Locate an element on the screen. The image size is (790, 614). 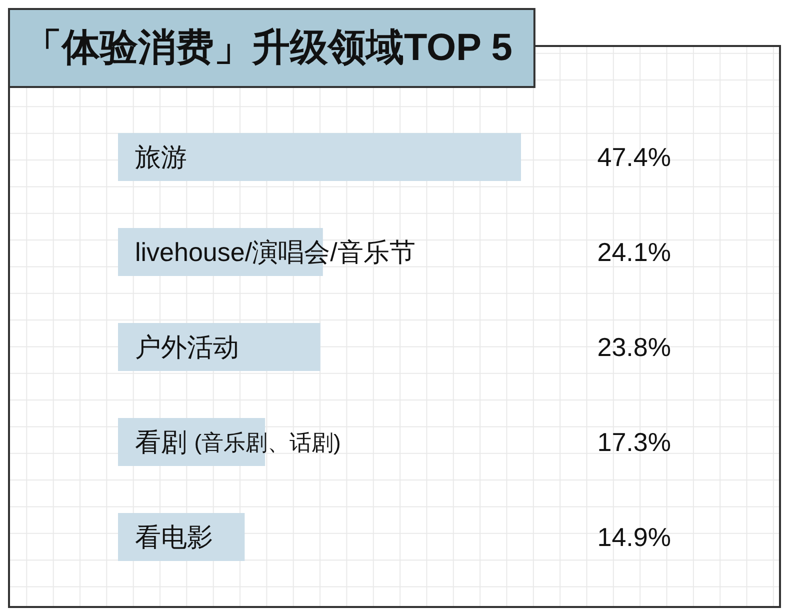
data-label: 47.4% is located at coordinates (634, 157).